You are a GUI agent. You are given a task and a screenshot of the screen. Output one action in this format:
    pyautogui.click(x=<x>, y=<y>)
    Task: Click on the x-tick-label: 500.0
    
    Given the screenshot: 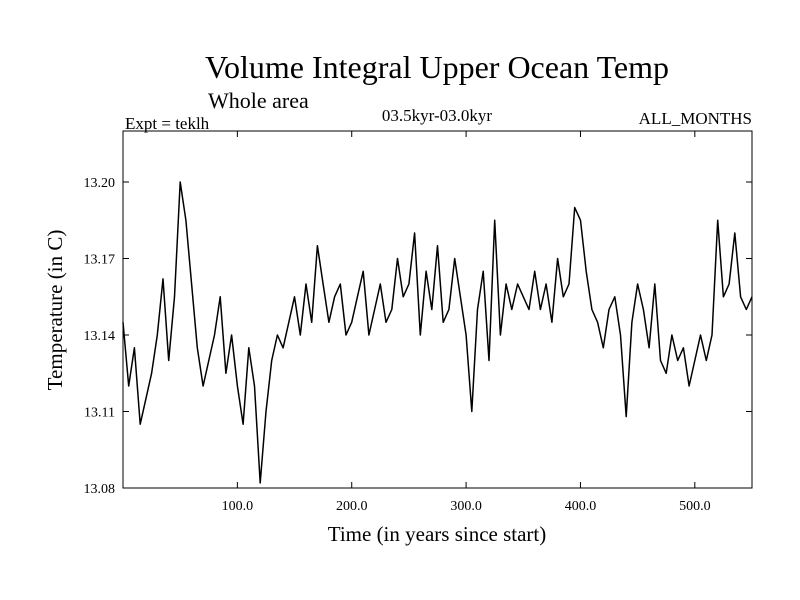 What is the action you would take?
    pyautogui.click(x=695, y=506)
    